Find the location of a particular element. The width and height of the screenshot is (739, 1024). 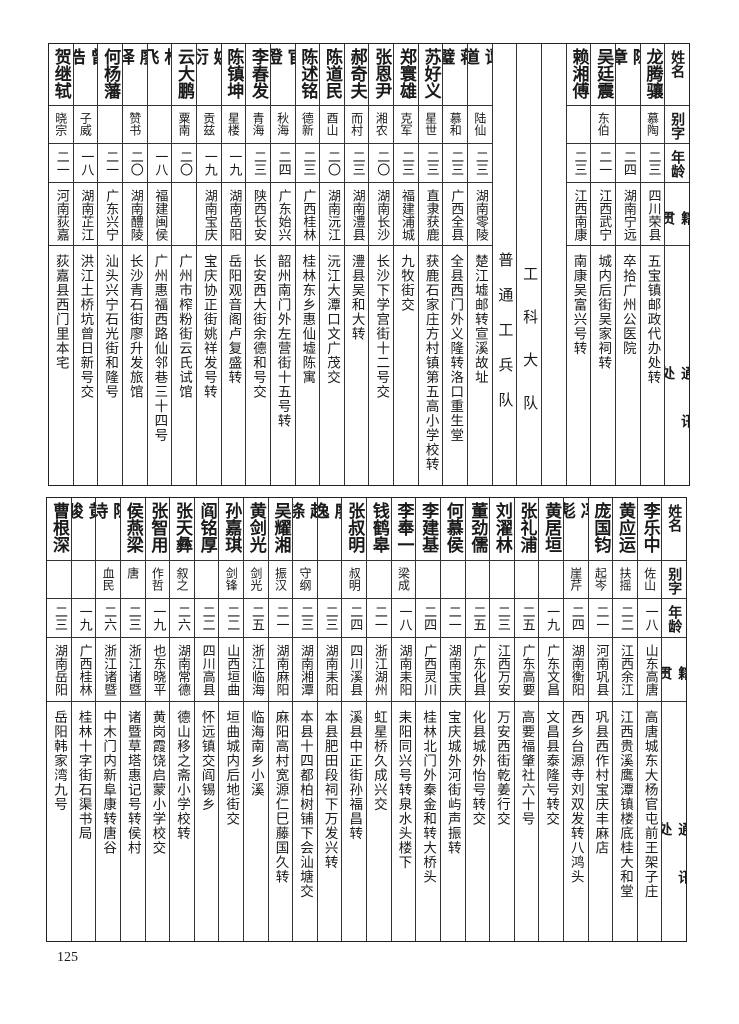

cell-name: 李春发 is located at coordinates (258, 75).